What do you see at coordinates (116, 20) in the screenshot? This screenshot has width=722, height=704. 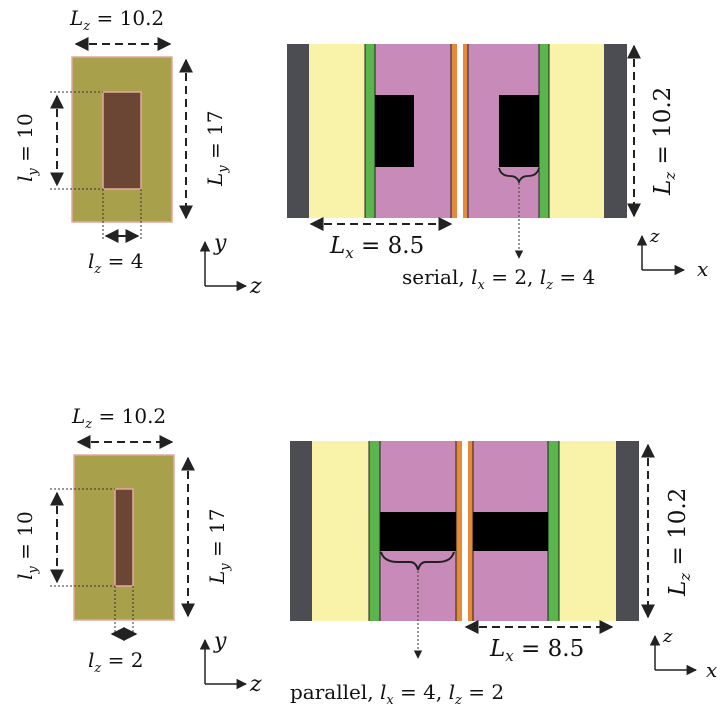 I see `top-Lz-label: Lz = 10.2` at bounding box center [116, 20].